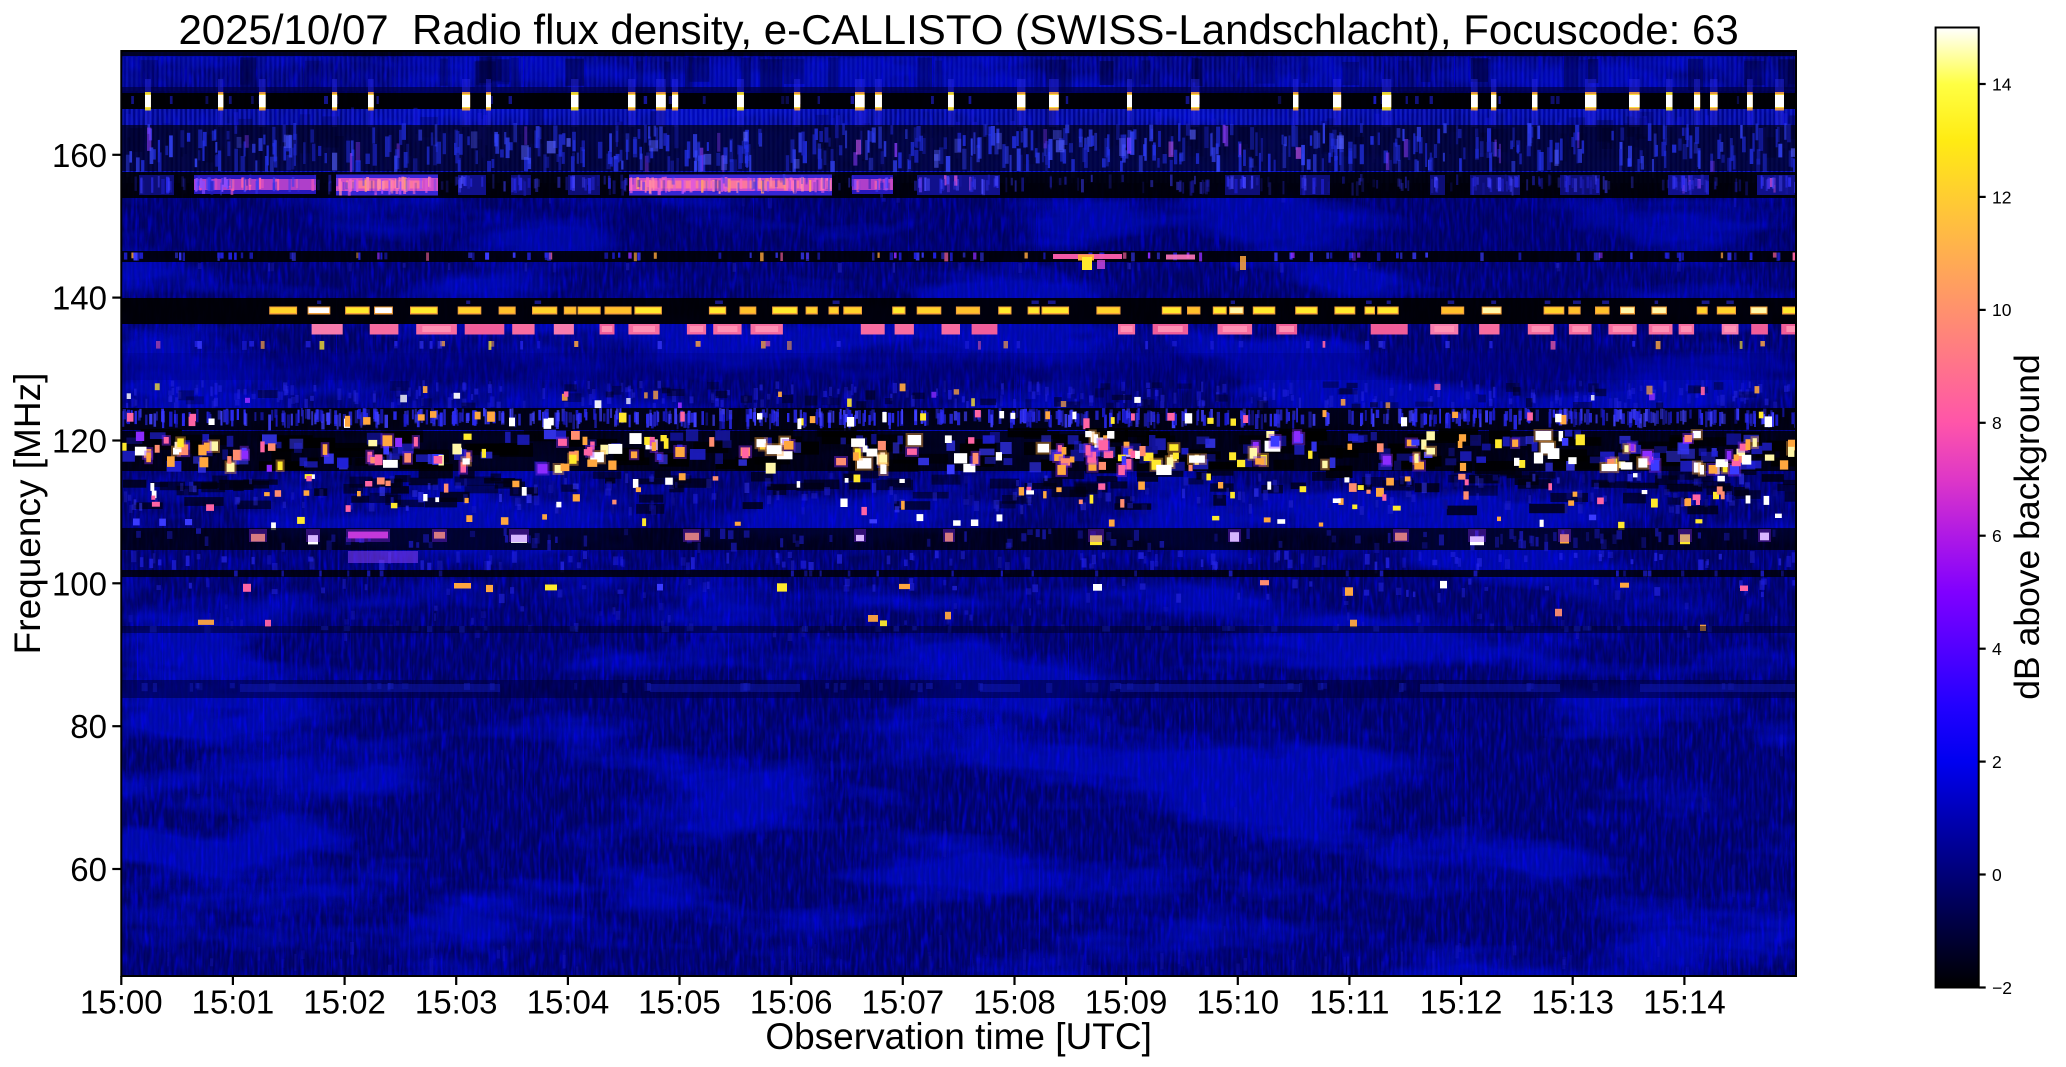  Describe the element at coordinates (2002, 988) in the screenshot. I see `svg-text: −2` at that location.